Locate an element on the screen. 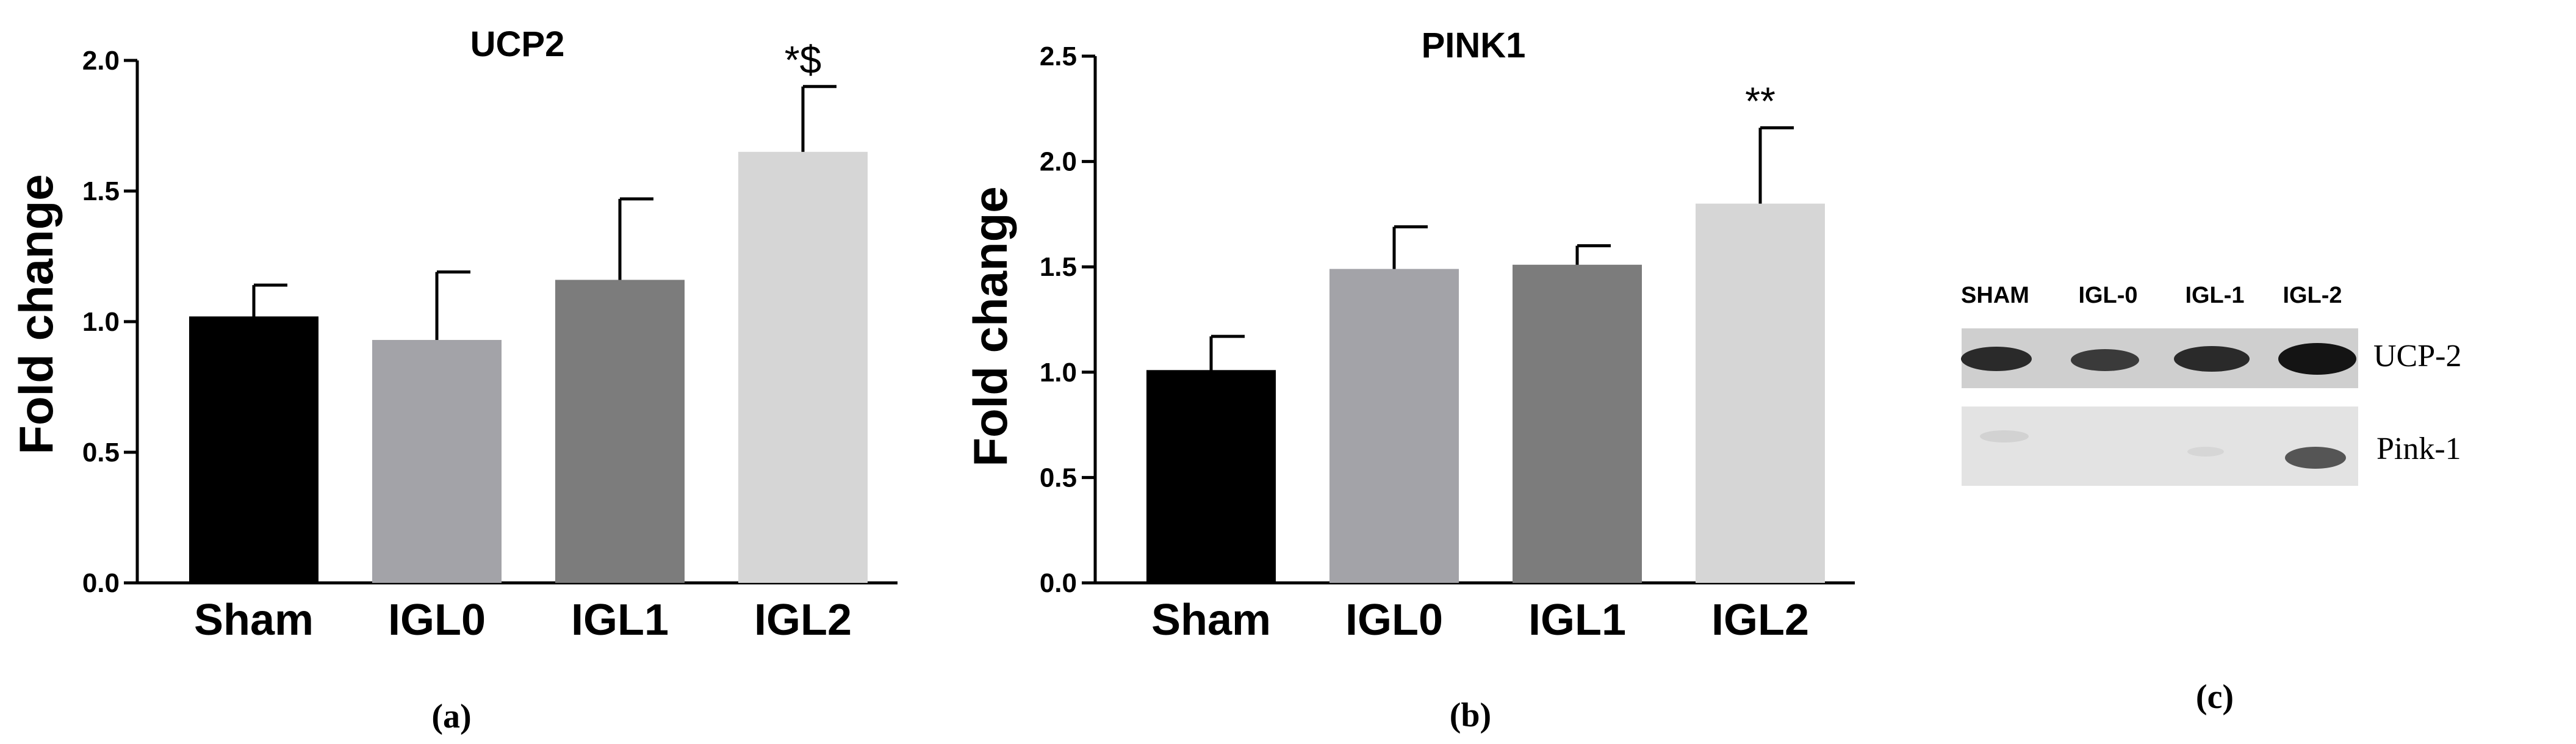 The height and width of the screenshot is (744, 2576). y-tick-label: 2.5 is located at coordinates (1058, 56).